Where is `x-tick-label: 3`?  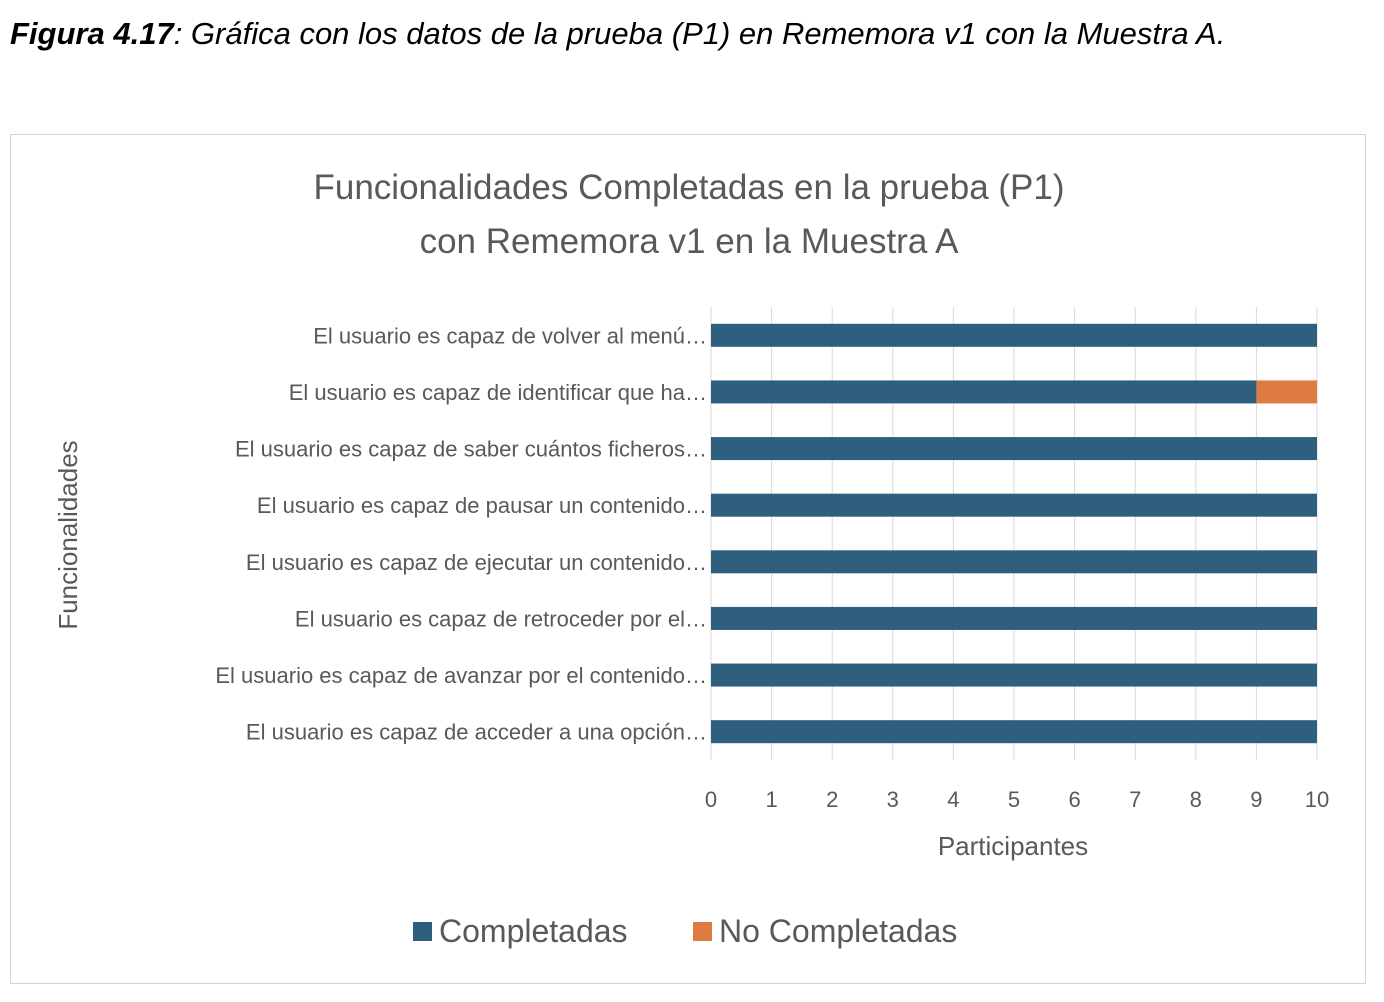 x-tick-label: 3 is located at coordinates (893, 799).